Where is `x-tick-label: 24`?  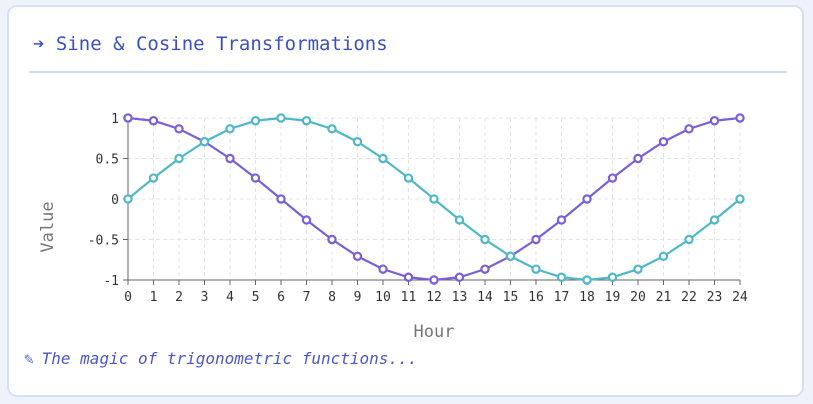 x-tick-label: 24 is located at coordinates (740, 297).